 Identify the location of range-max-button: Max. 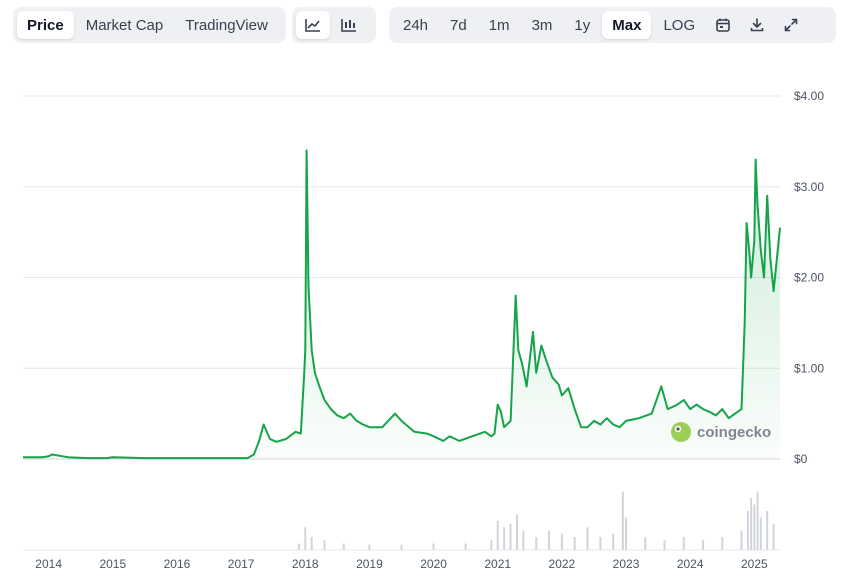
(627, 25).